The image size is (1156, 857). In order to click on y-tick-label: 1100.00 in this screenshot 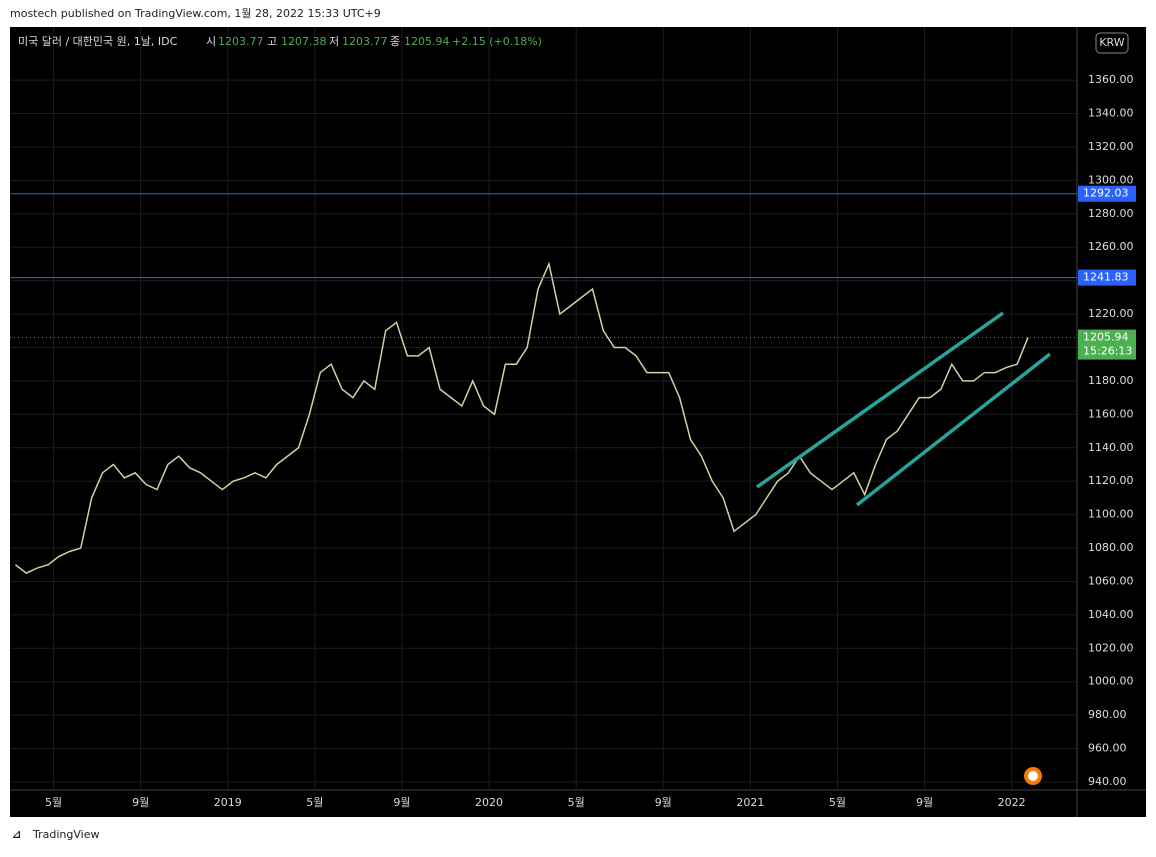, I will do `click(1111, 514)`.